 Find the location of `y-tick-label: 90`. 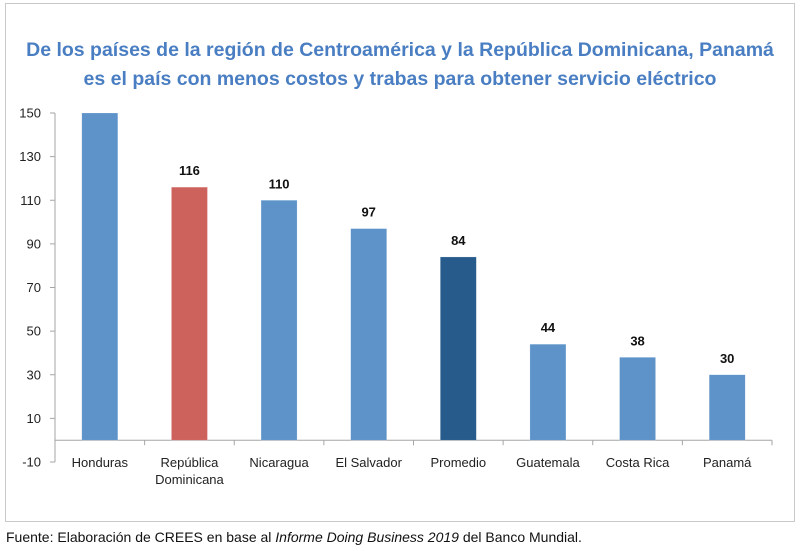

y-tick-label: 90 is located at coordinates (34, 243).